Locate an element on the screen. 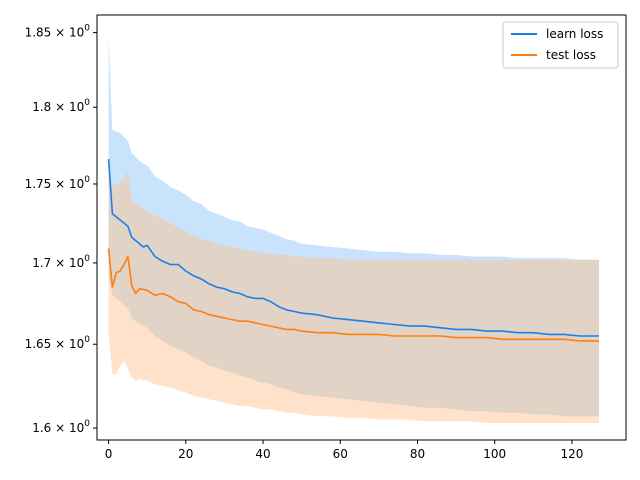 The height and width of the screenshot is (480, 640). y-tick-label: 1.75 × 100 is located at coordinates (58, 183).